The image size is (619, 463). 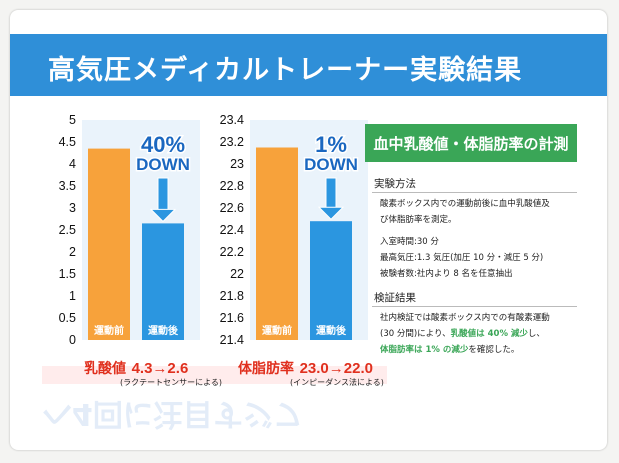 I want to click on body-fat-reduction-highlight: 体脂肪率は 1% の減少, so click(x=424, y=350).